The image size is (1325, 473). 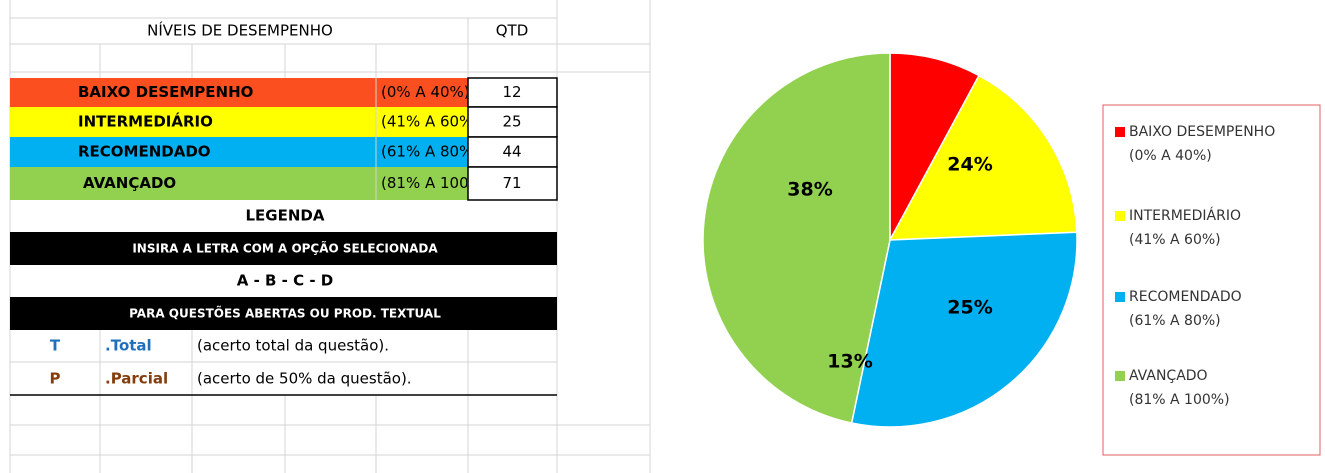 I want to click on qty-value: 71, so click(x=511, y=183).